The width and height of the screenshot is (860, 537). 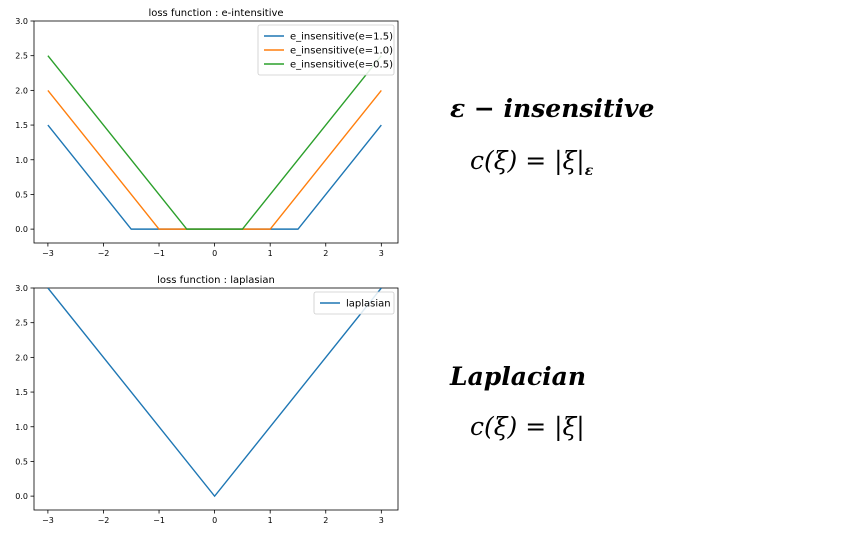 What do you see at coordinates (527, 426) in the screenshot?
I see `laplacian-formula: c(ξ) = |ξ|` at bounding box center [527, 426].